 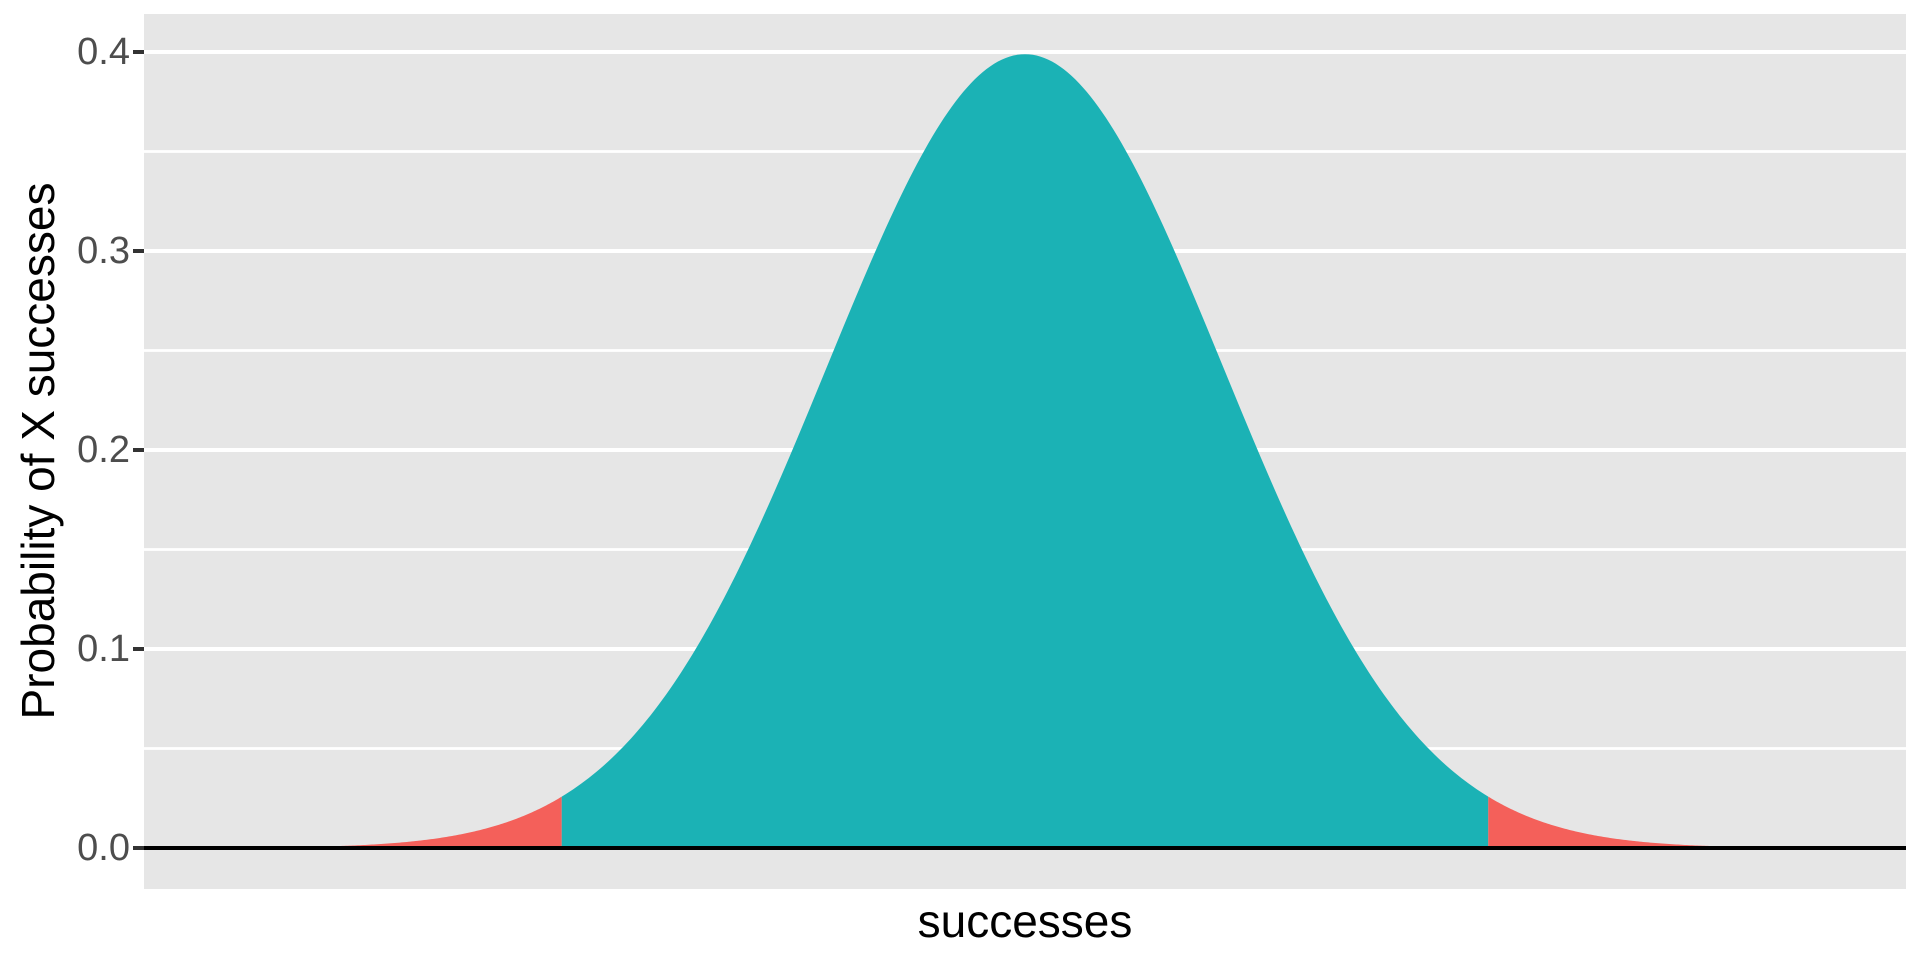 I want to click on lower-tail-region, so click(x=353, y=822).